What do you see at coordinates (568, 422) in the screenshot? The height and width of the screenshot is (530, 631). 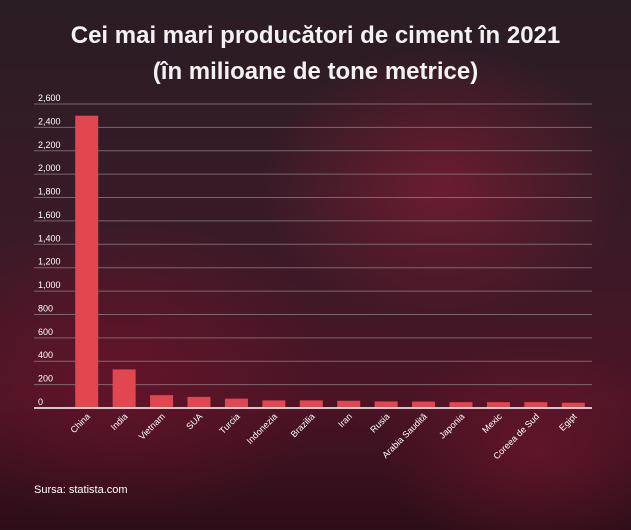 I see `x-tick-label: Egipt` at bounding box center [568, 422].